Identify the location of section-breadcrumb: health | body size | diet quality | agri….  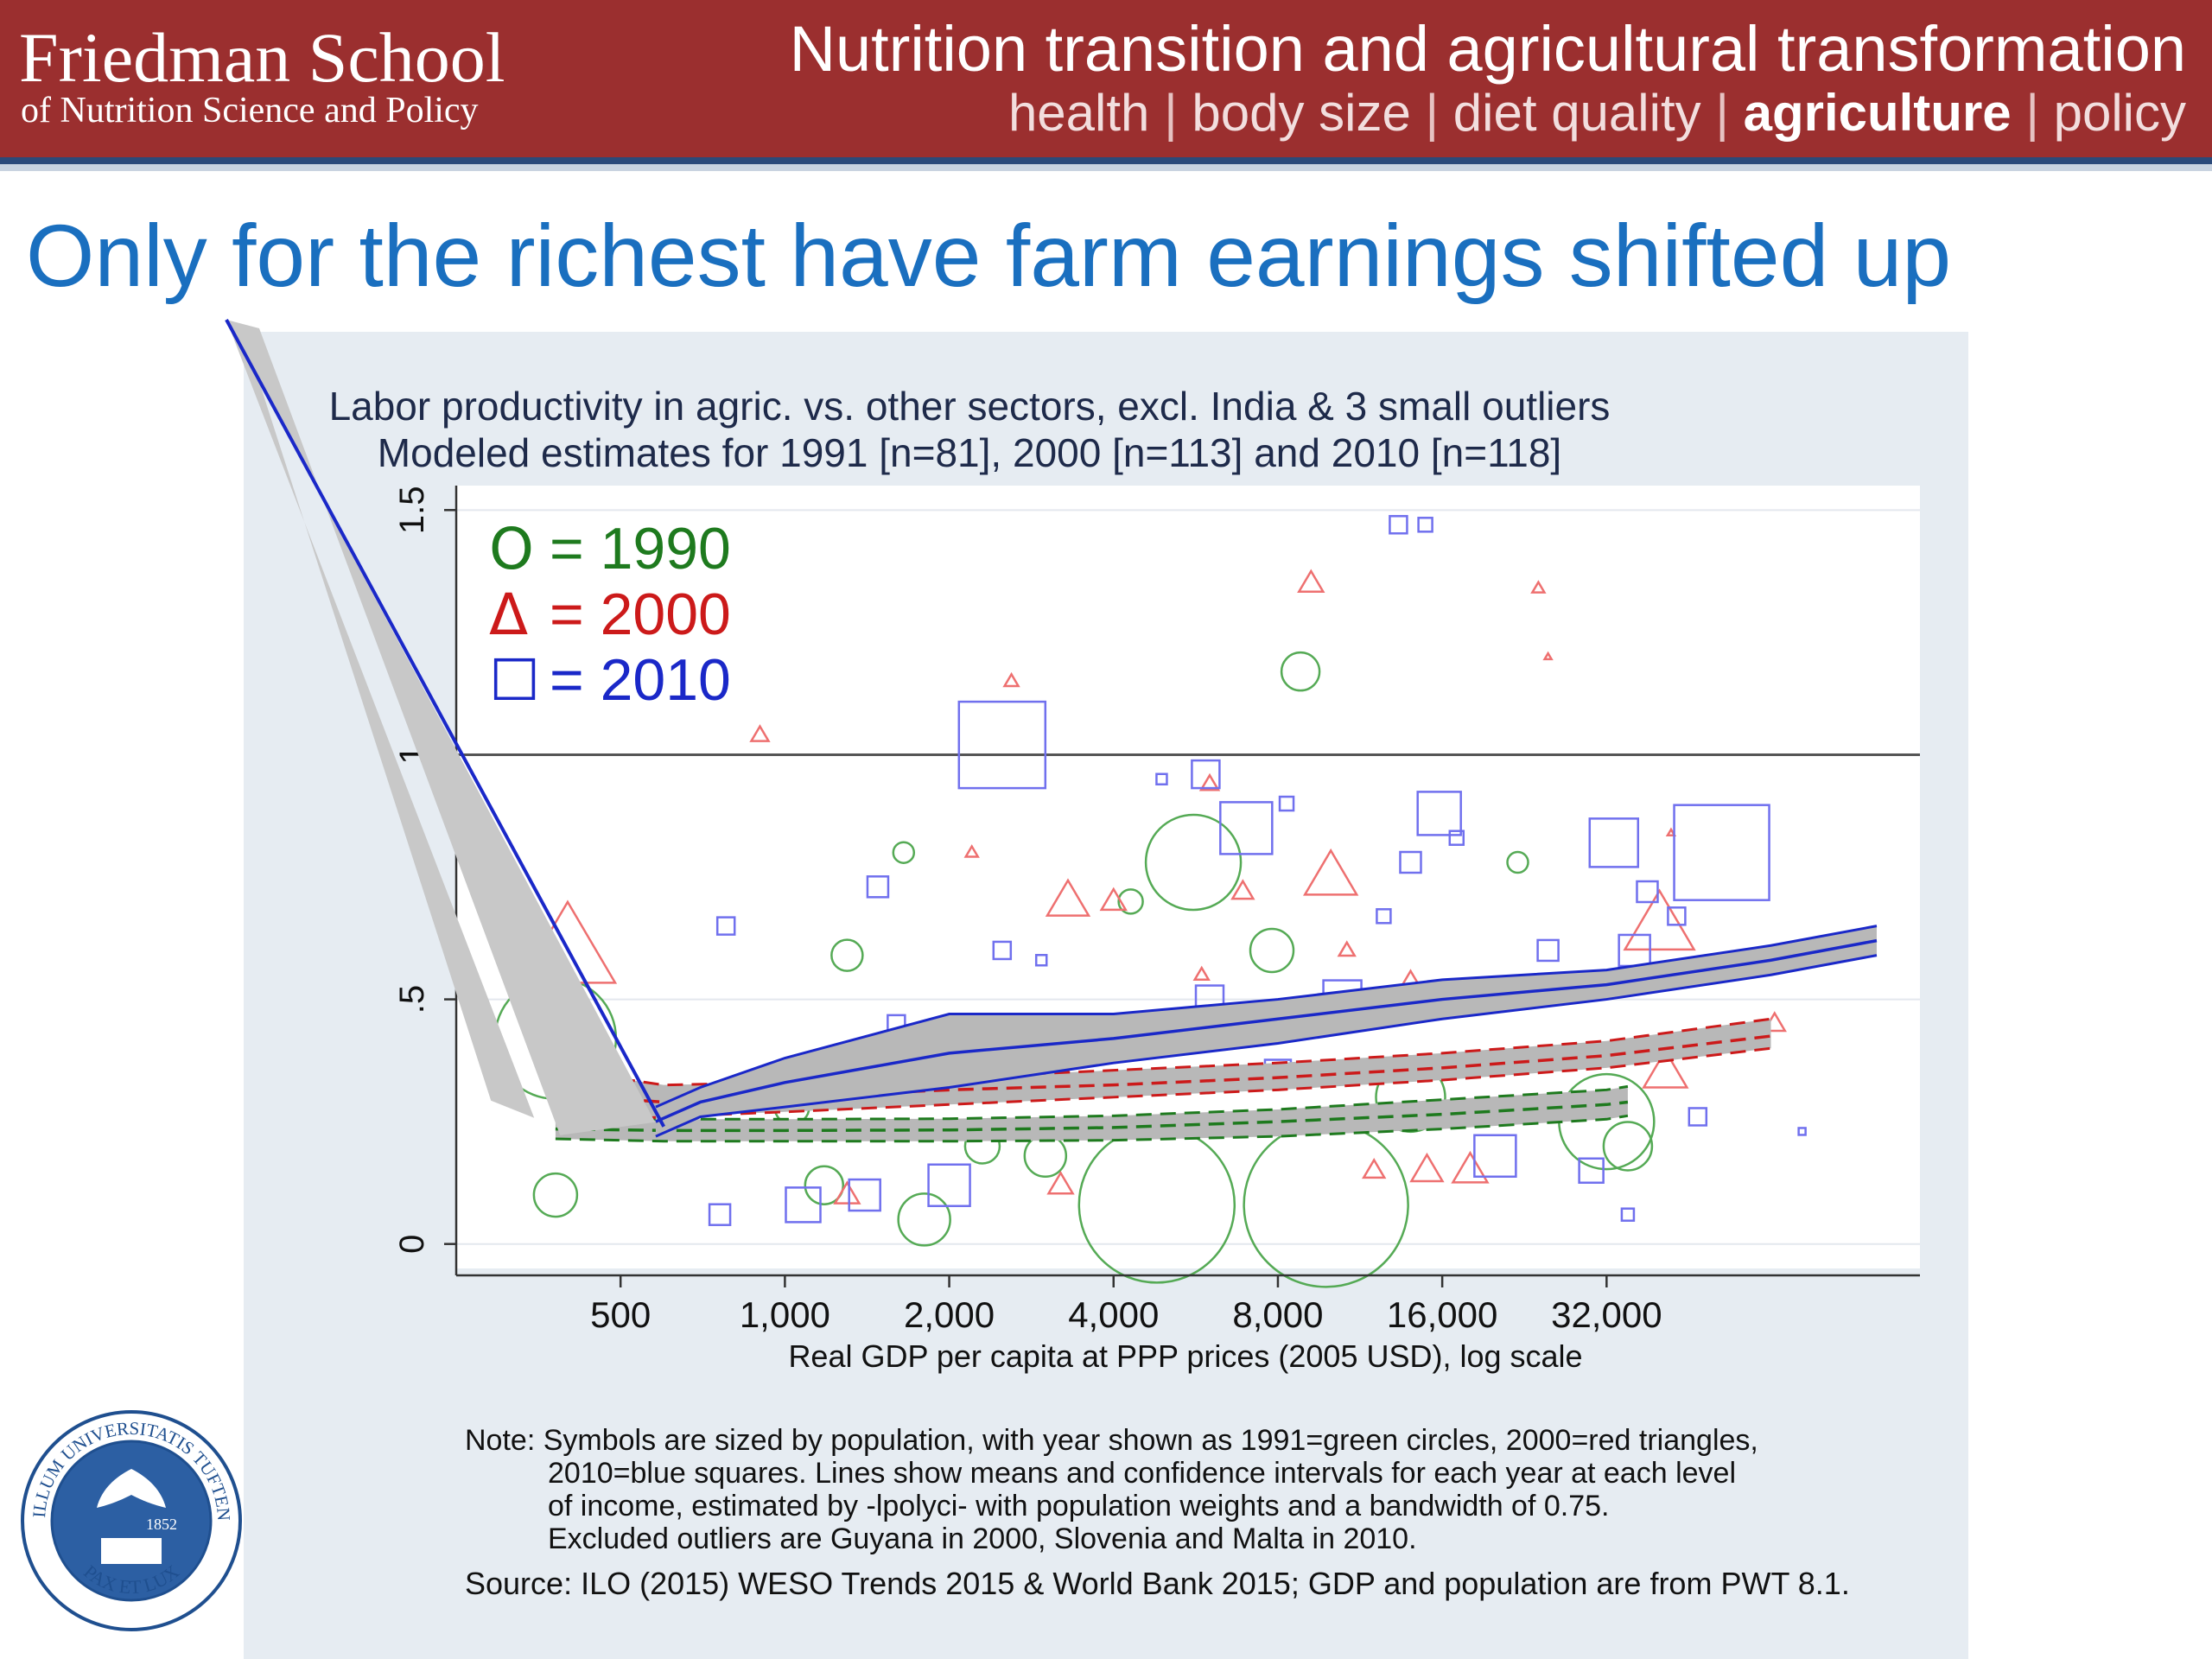
(1597, 113).